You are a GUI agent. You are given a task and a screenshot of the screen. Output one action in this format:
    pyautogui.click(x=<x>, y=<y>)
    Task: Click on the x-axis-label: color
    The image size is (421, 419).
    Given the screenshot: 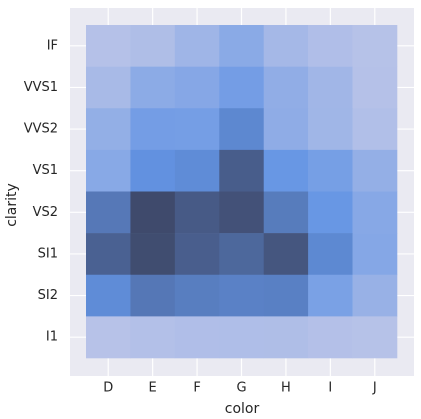 What is the action you would take?
    pyautogui.click(x=242, y=409)
    